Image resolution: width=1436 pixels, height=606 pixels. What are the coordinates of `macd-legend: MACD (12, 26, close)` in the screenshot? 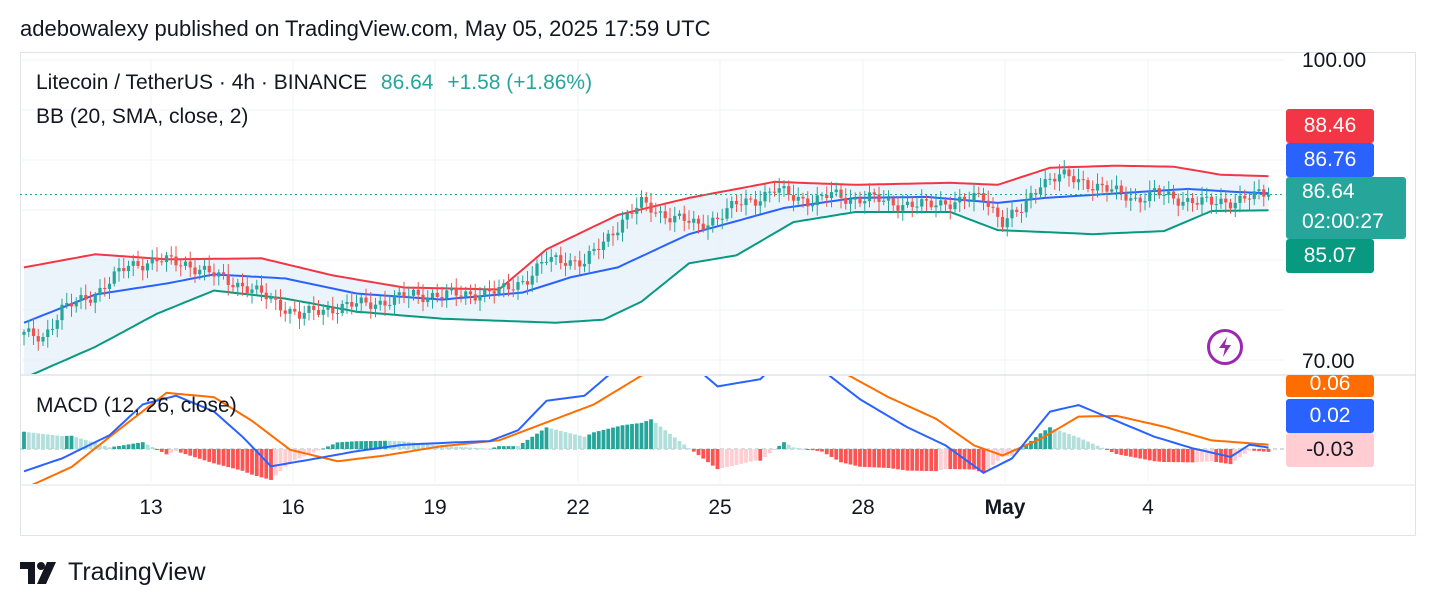 It's located at (136, 405).